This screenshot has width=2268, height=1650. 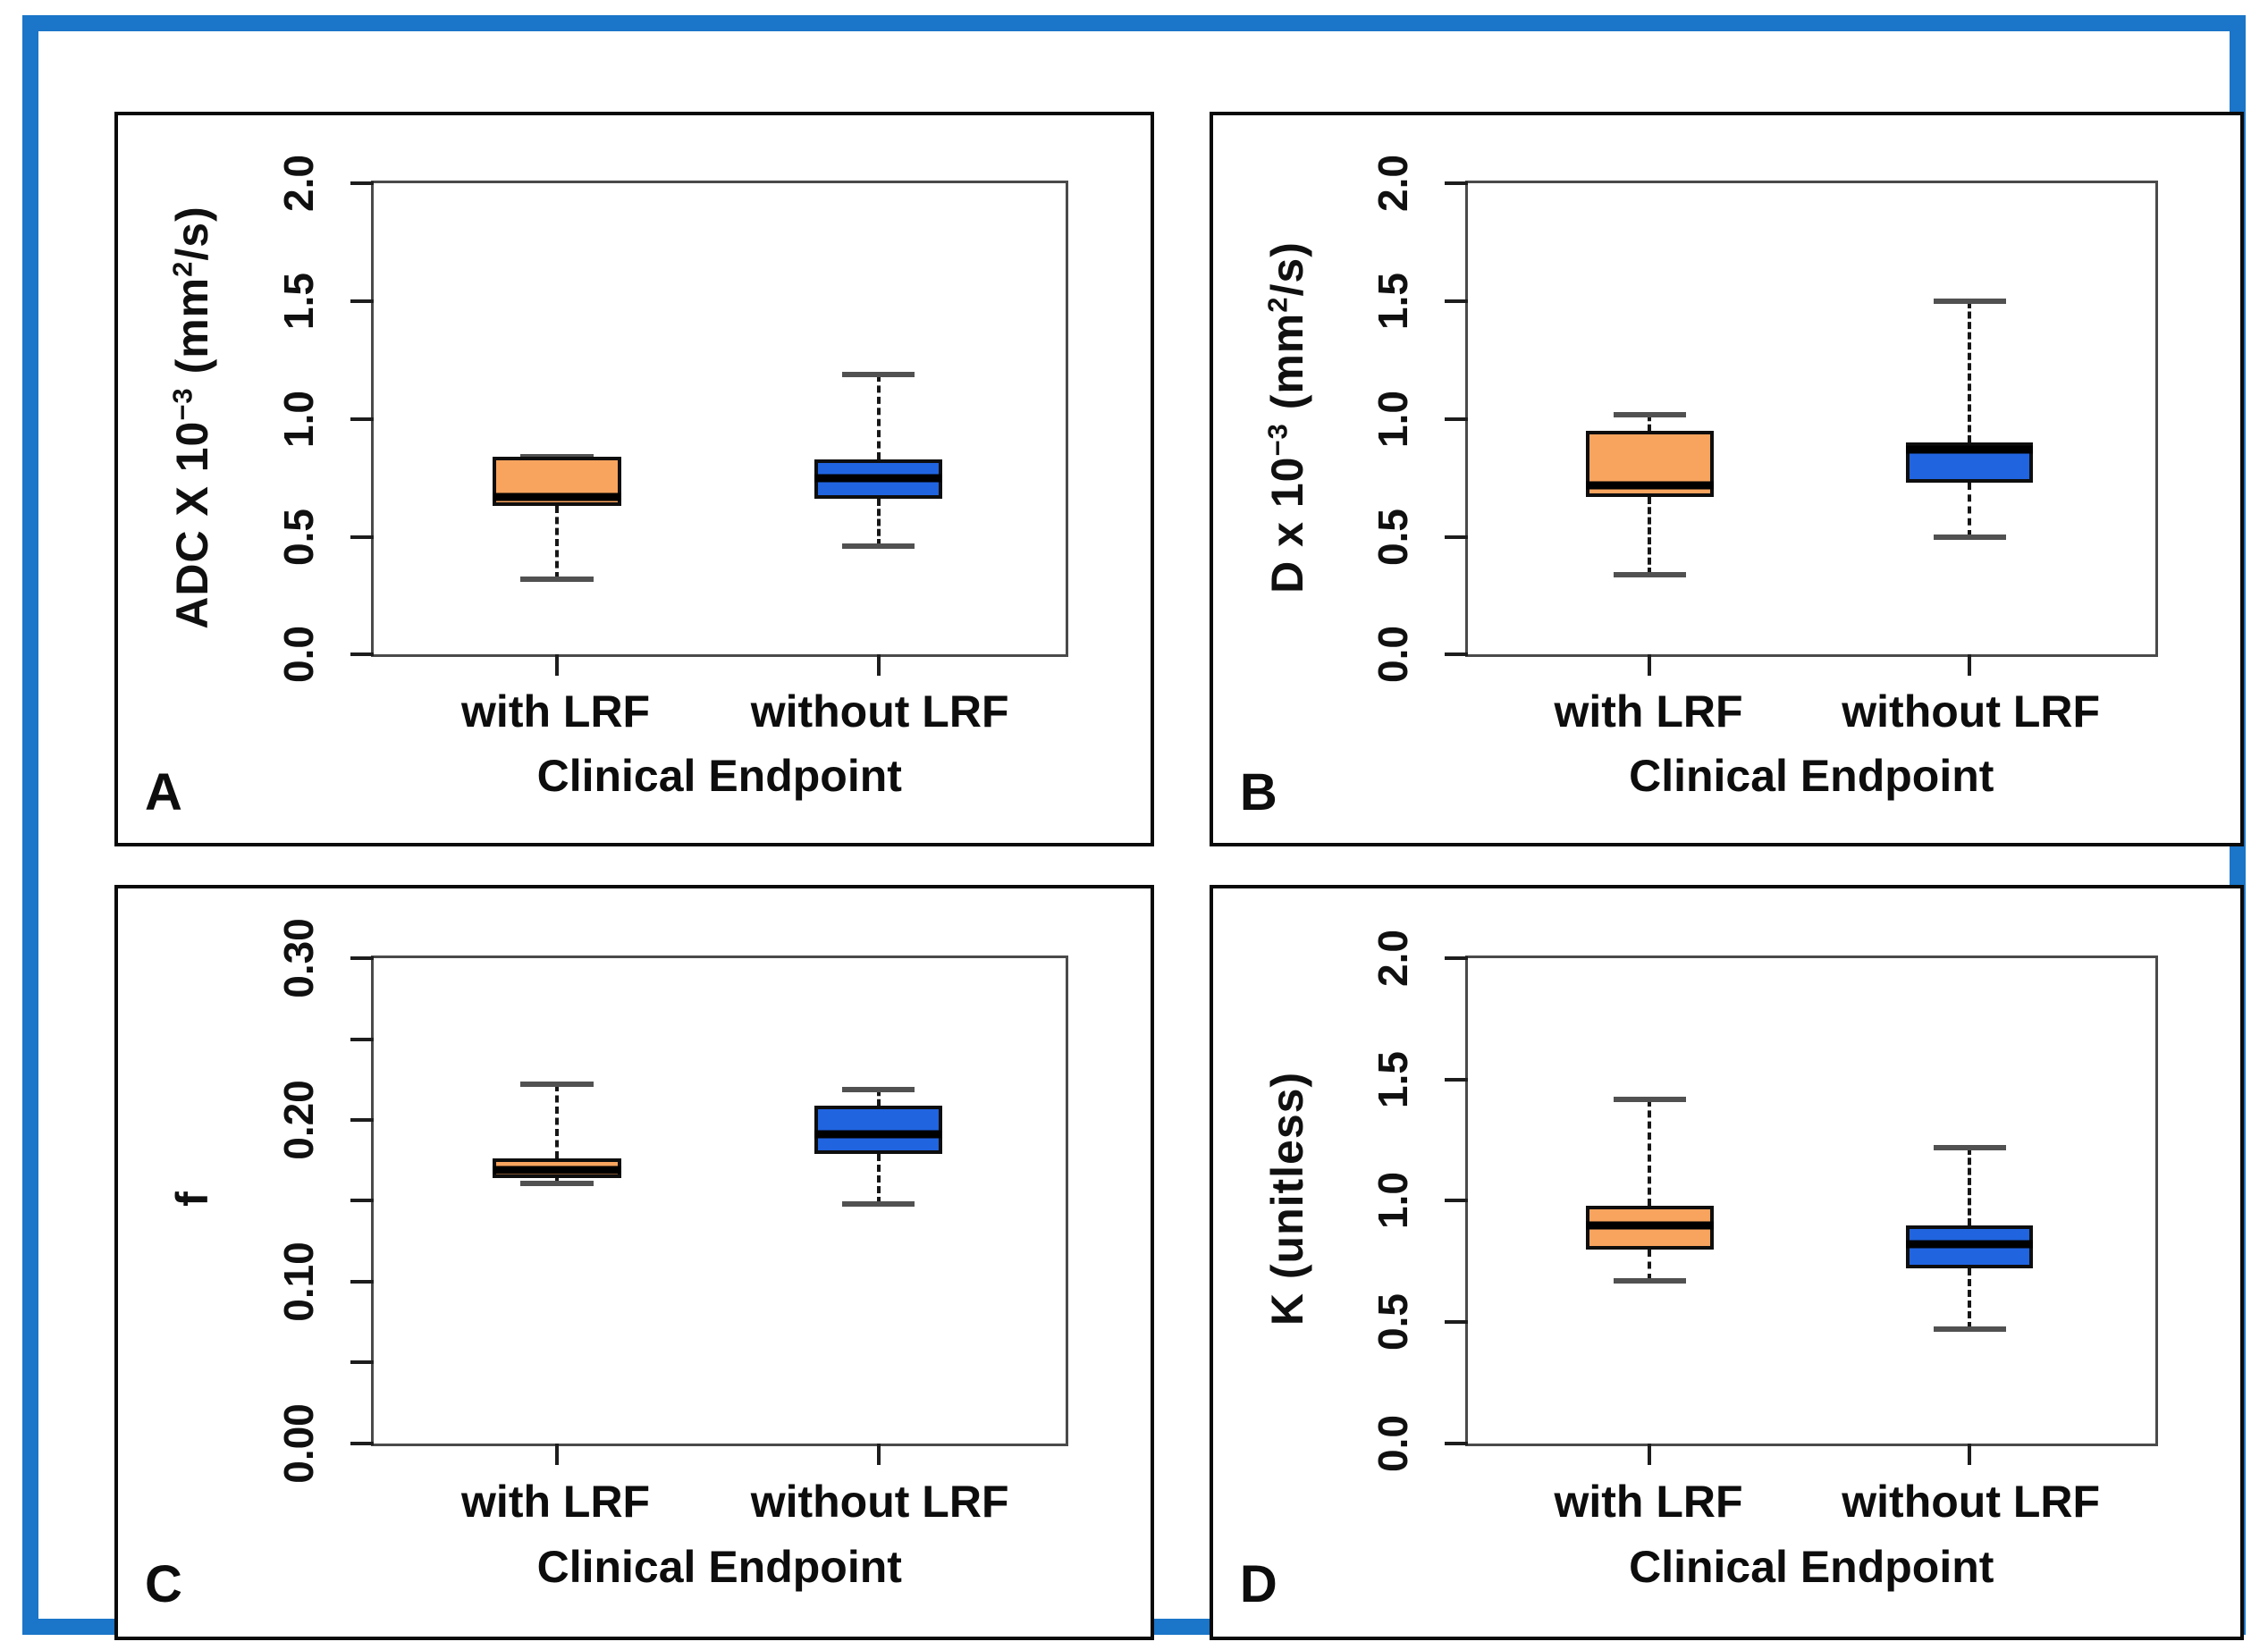 I want to click on y-axis-label-text: f, so click(x=192, y=1199).